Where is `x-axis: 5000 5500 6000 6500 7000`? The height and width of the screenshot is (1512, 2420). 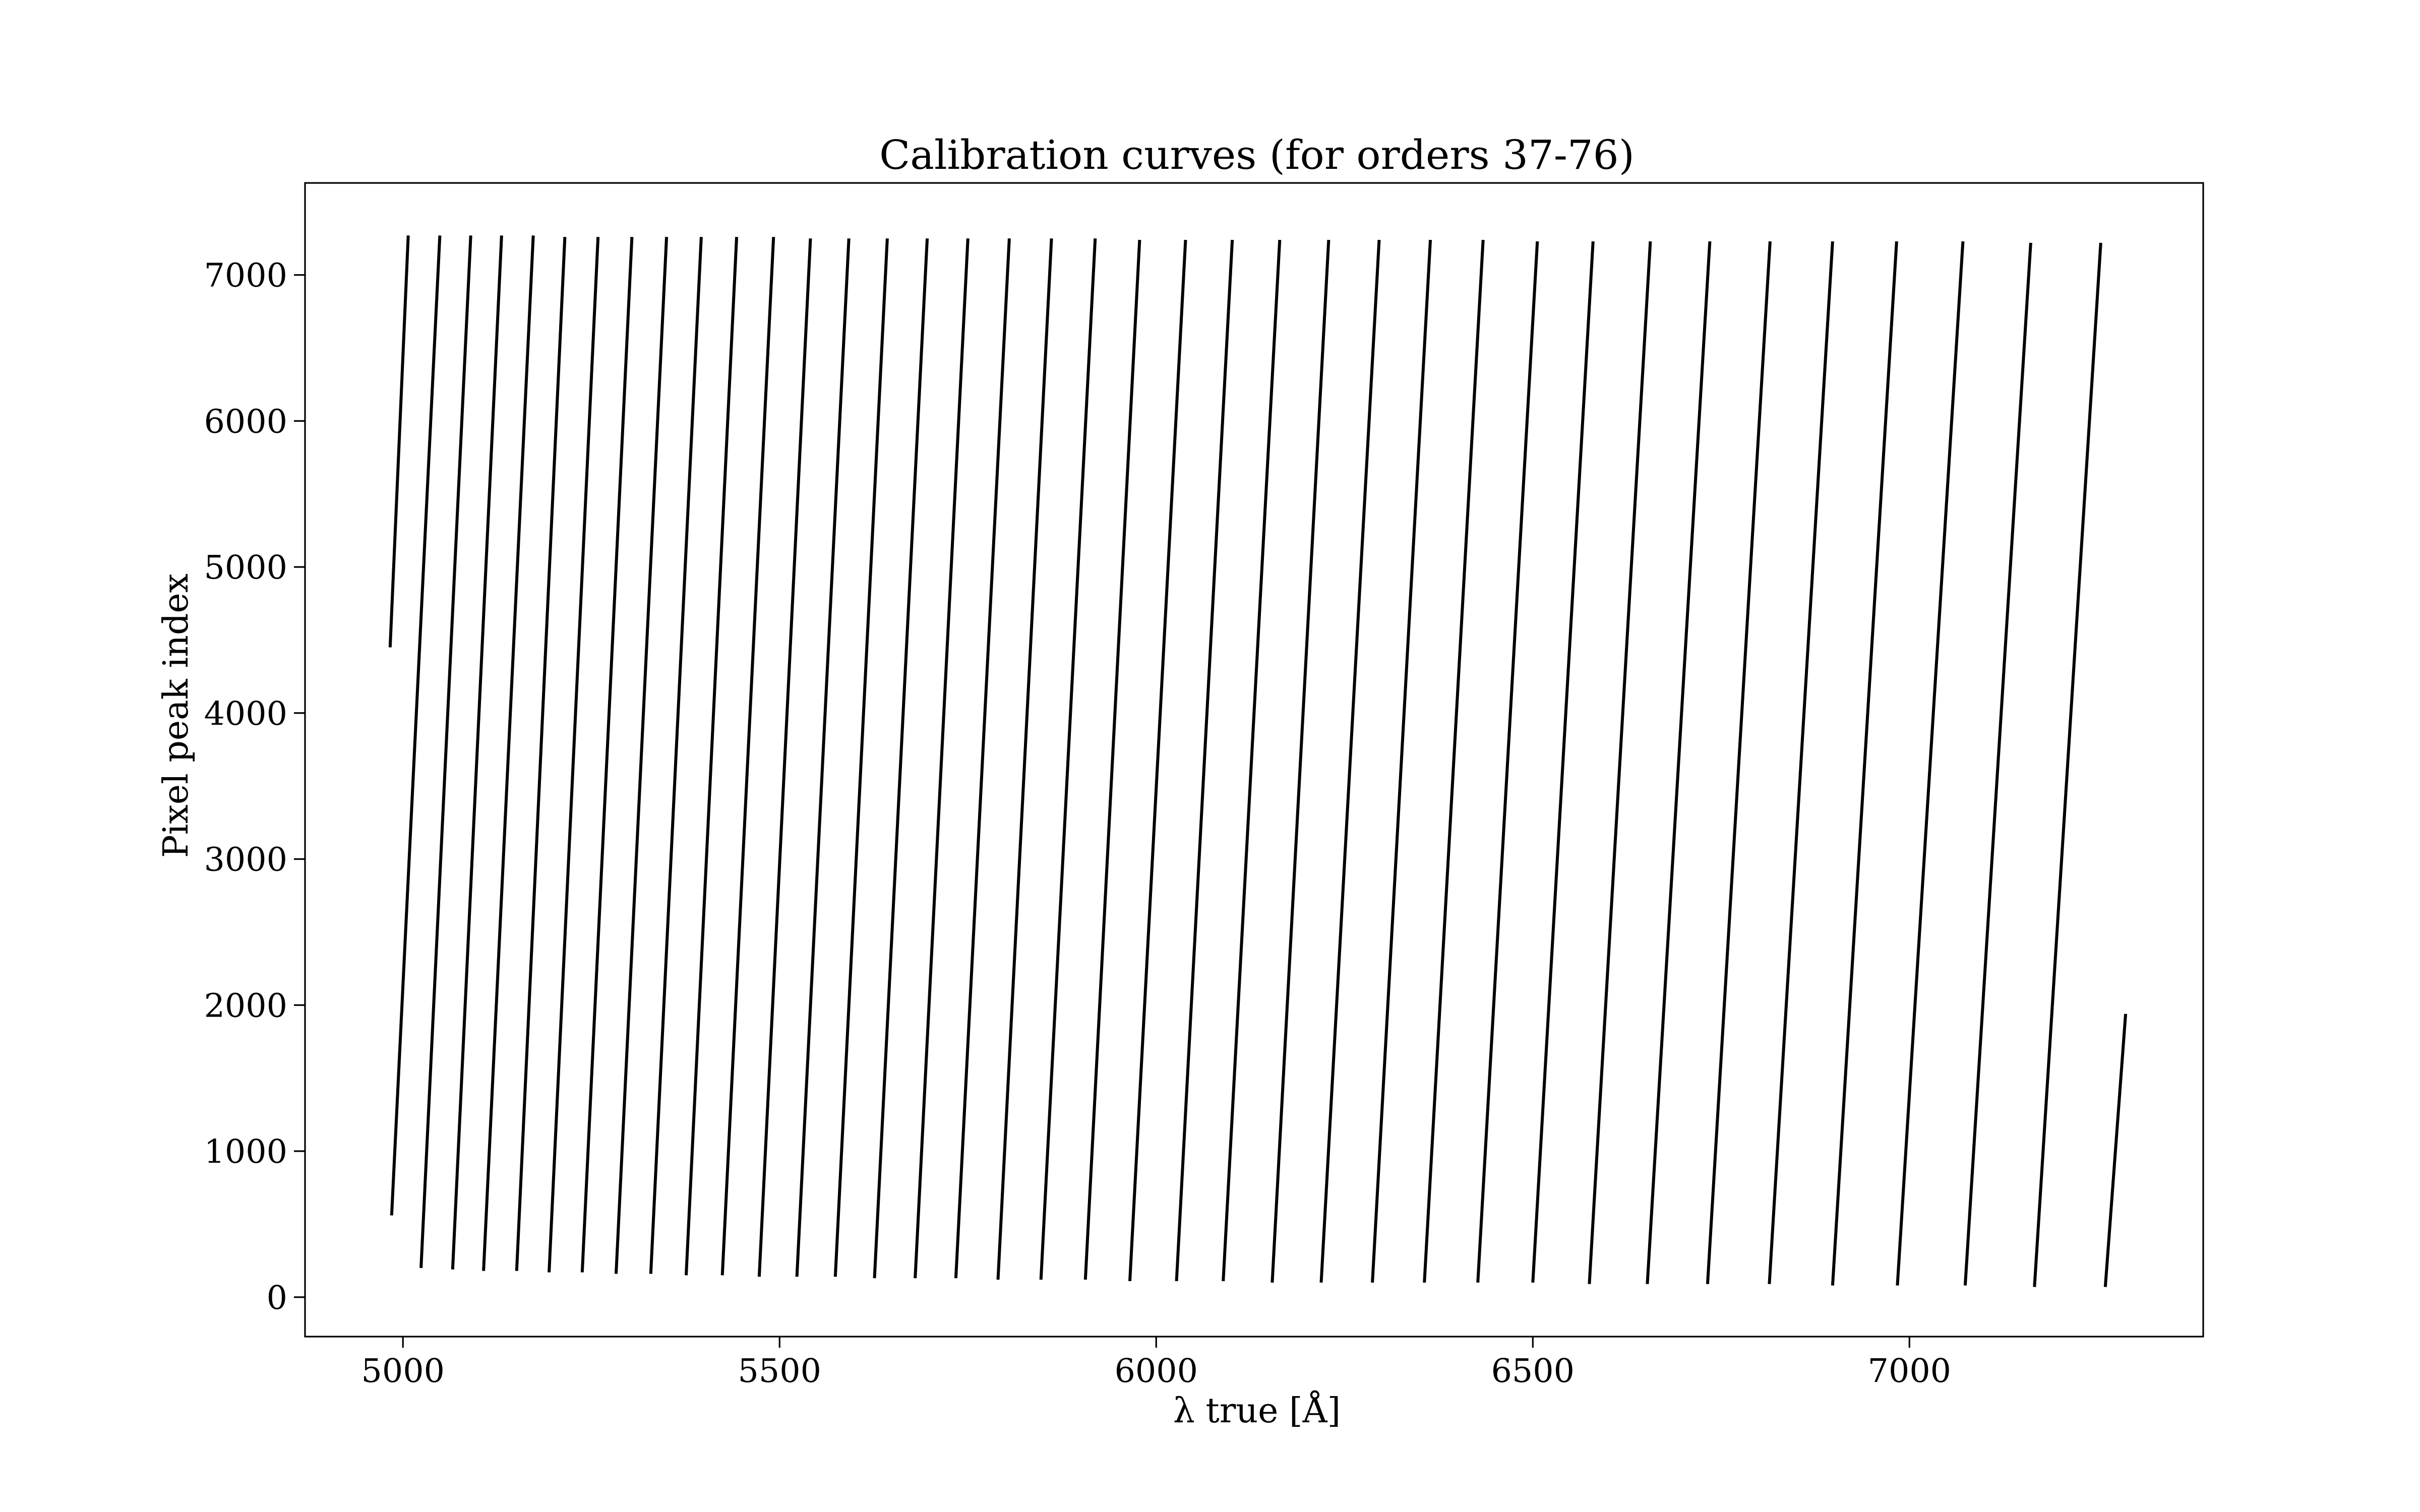 x-axis: 5000 5500 6000 6500 7000 is located at coordinates (1156, 1364).